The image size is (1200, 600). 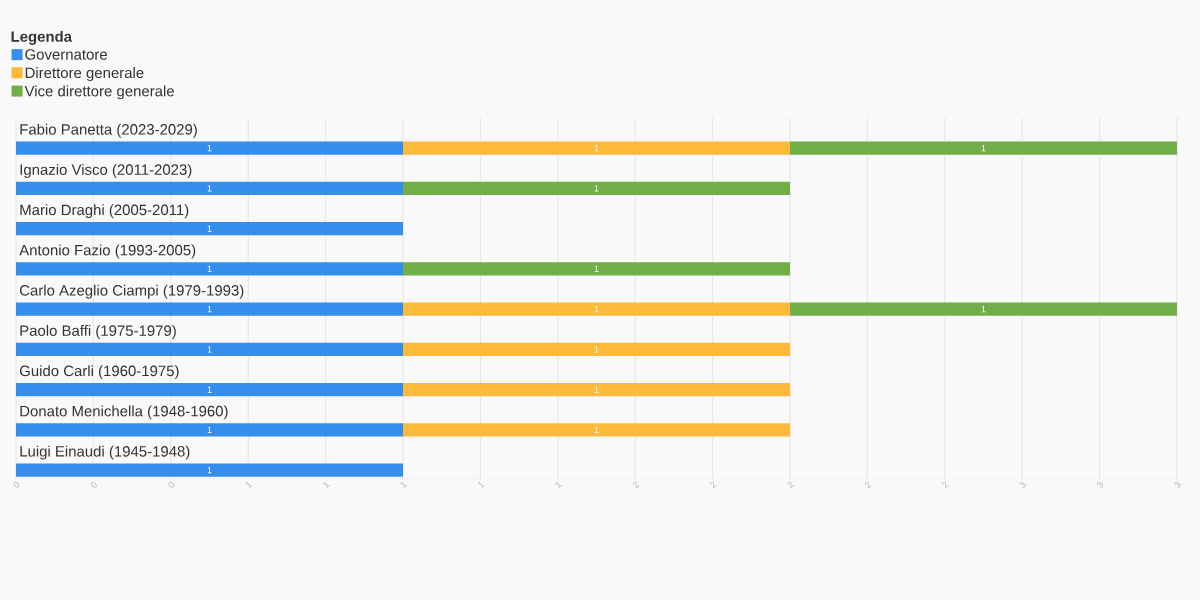 I want to click on y-tick-label: Carlo Azeglio Ciampi (1979-1993), so click(x=131, y=291).